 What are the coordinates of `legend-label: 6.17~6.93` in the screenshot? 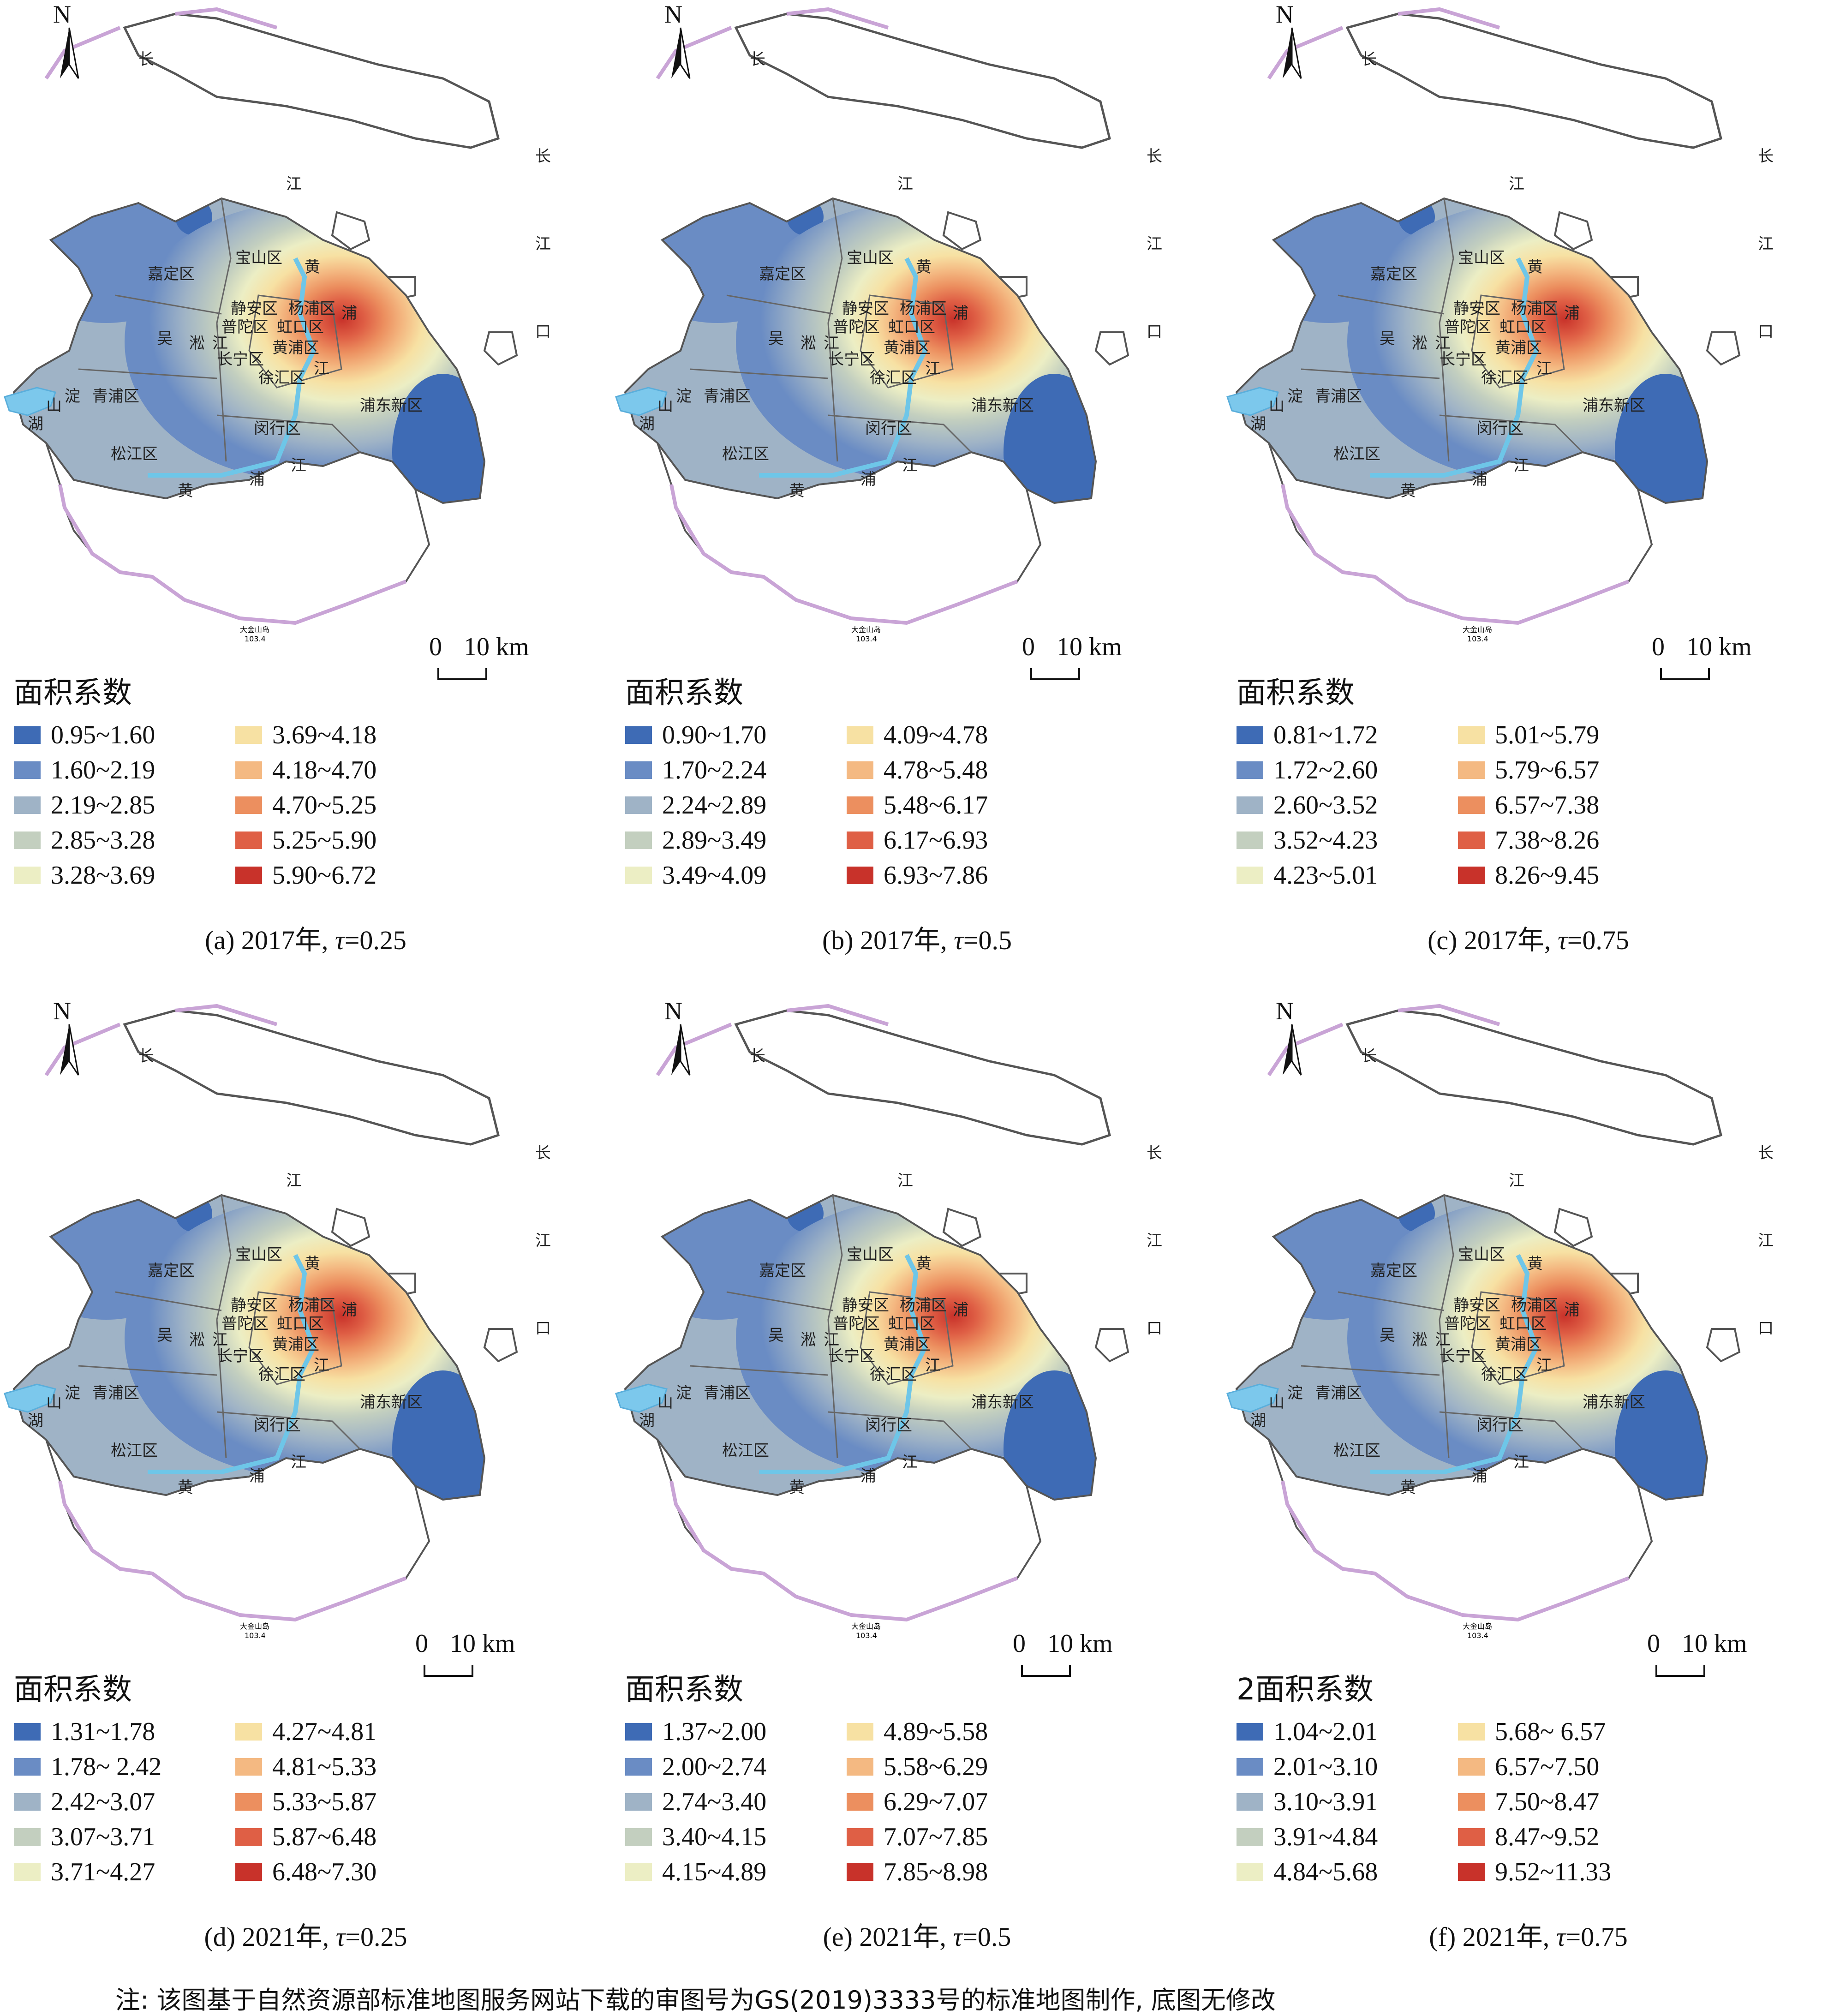 It's located at (936, 841).